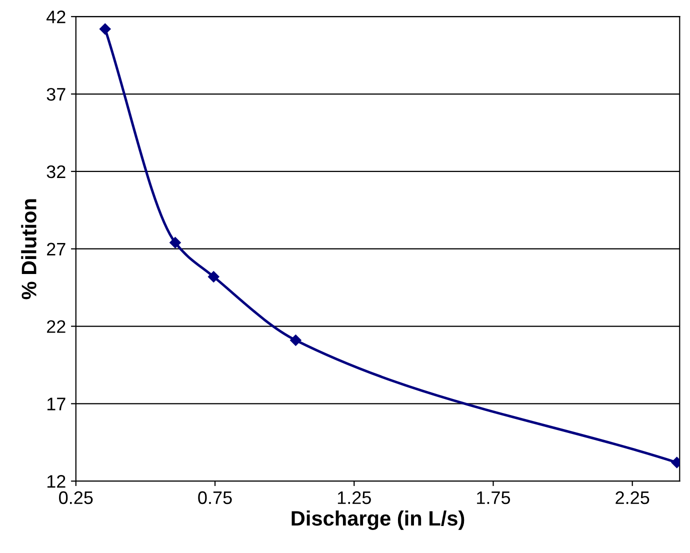  I want to click on x-tick-label: 1.25, so click(354, 497).